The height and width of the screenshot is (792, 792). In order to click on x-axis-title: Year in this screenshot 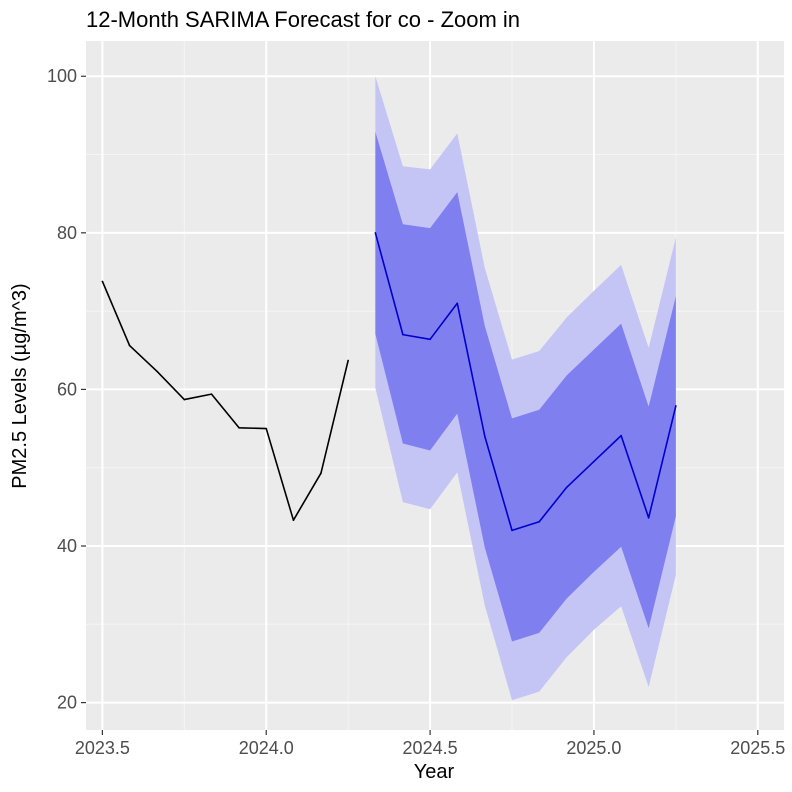, I will do `click(434, 772)`.